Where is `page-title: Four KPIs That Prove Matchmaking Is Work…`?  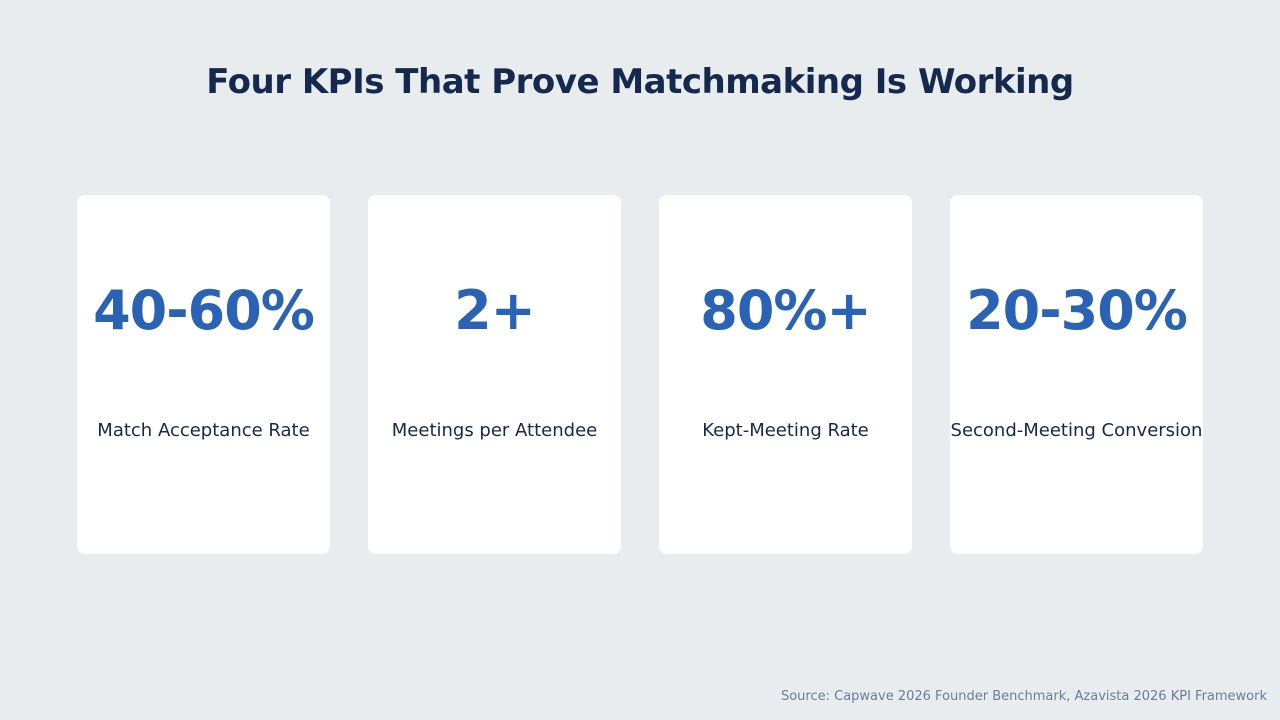
page-title: Four KPIs That Prove Matchmaking Is Work… is located at coordinates (640, 82).